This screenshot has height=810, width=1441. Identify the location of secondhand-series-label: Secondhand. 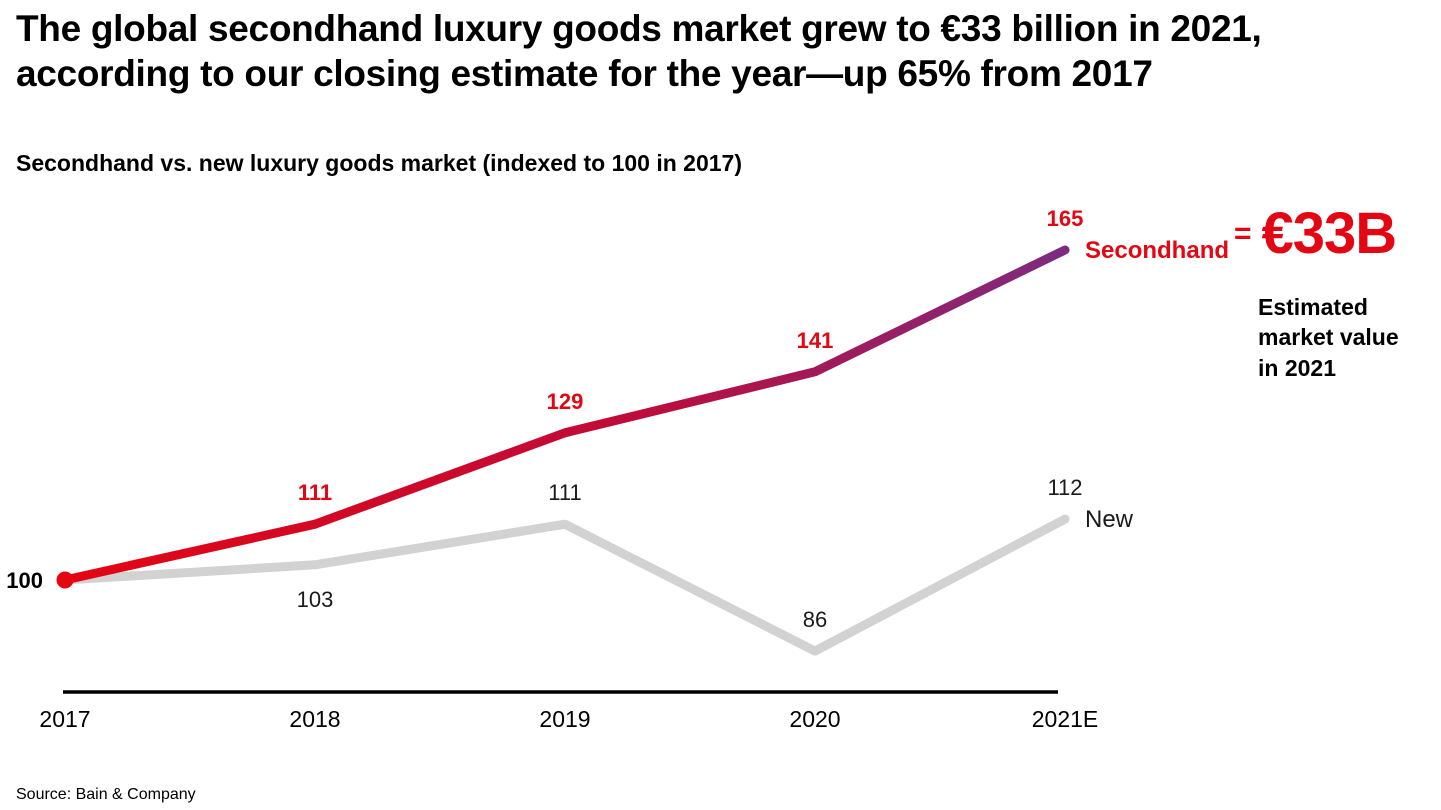
(1157, 250).